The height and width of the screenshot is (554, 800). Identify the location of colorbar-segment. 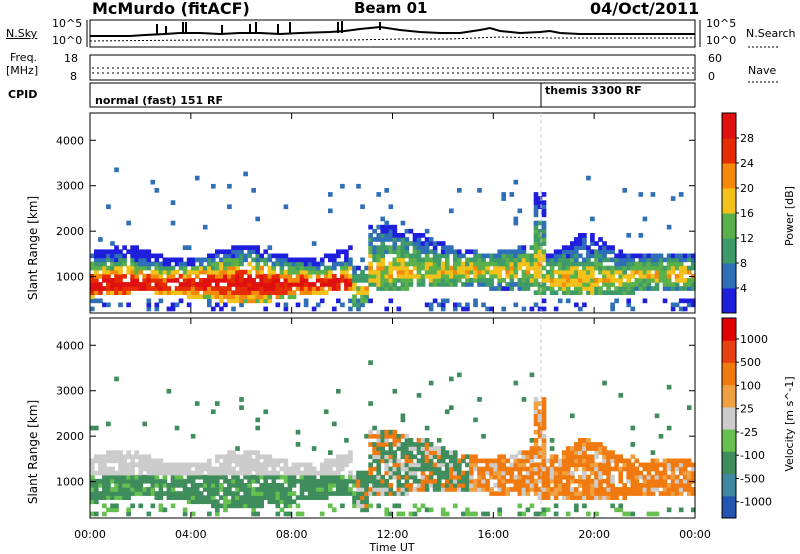
(729, 507).